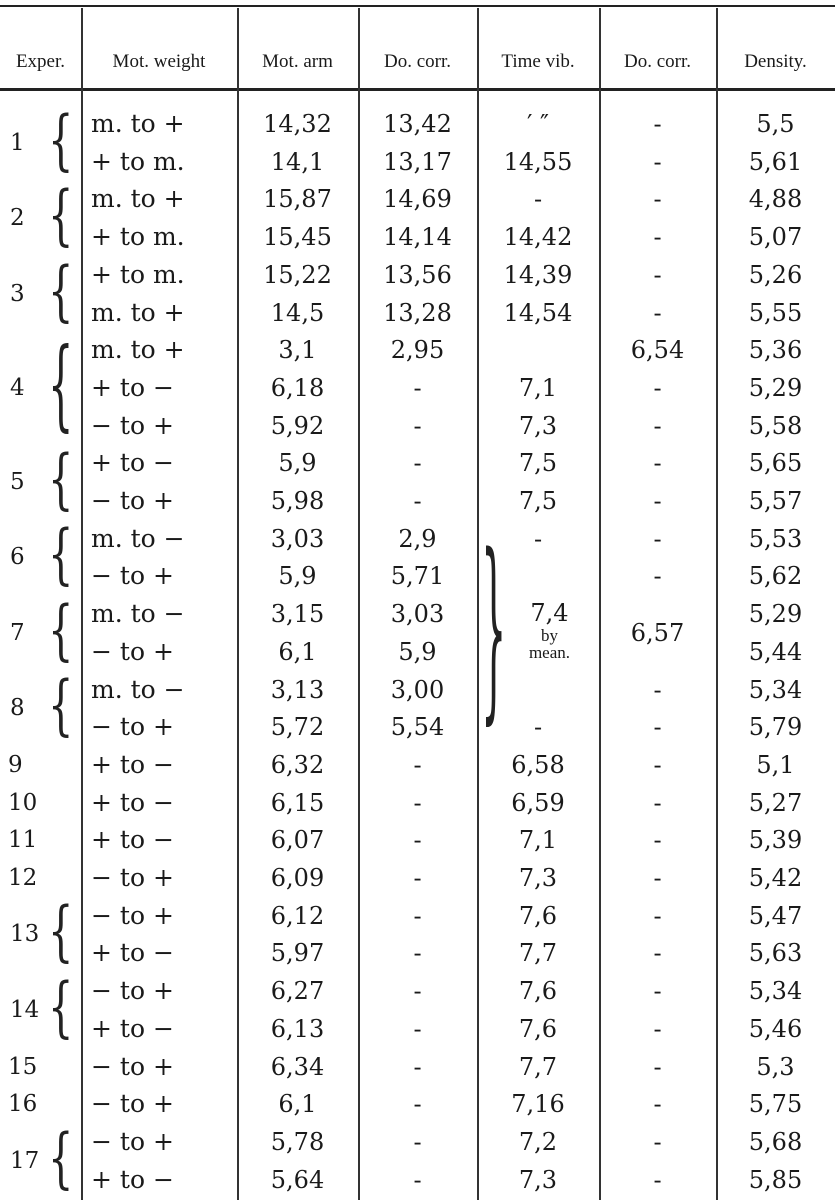  Describe the element at coordinates (417, 237) in the screenshot. I see `corr-cell: 14,14` at that location.